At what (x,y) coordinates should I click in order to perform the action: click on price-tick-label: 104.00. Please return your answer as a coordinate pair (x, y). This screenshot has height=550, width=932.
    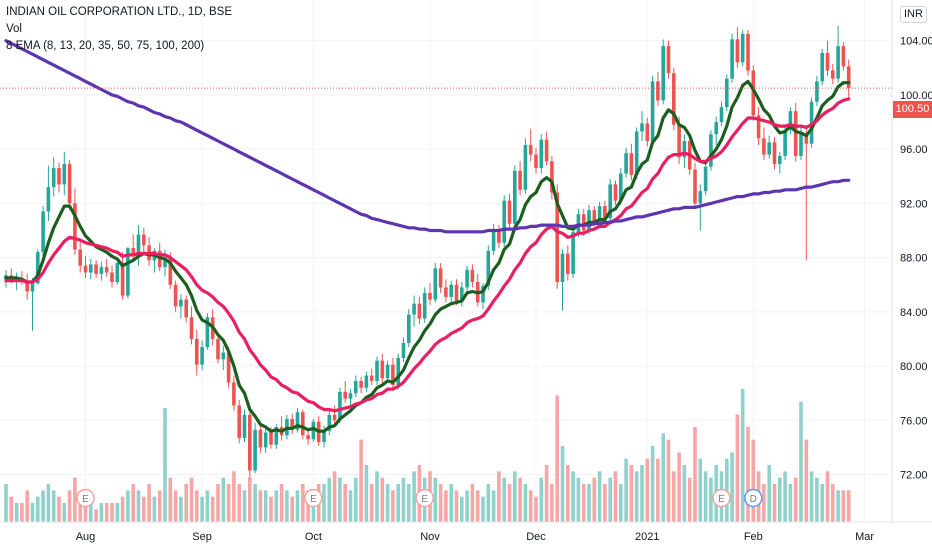
    Looking at the image, I should click on (916, 42).